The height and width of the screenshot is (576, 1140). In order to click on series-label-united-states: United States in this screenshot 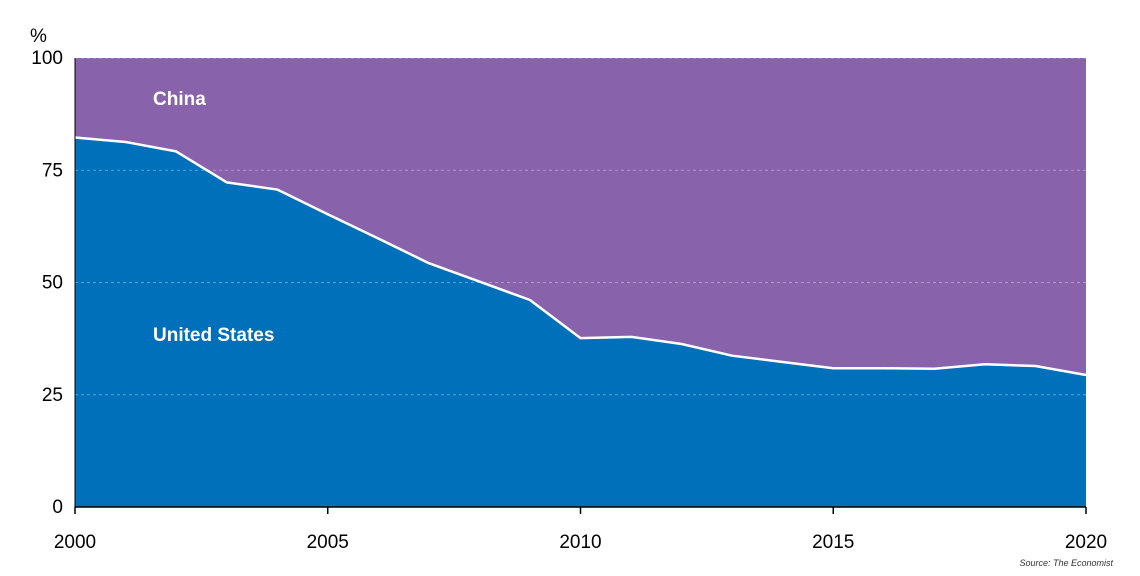, I will do `click(213, 335)`.